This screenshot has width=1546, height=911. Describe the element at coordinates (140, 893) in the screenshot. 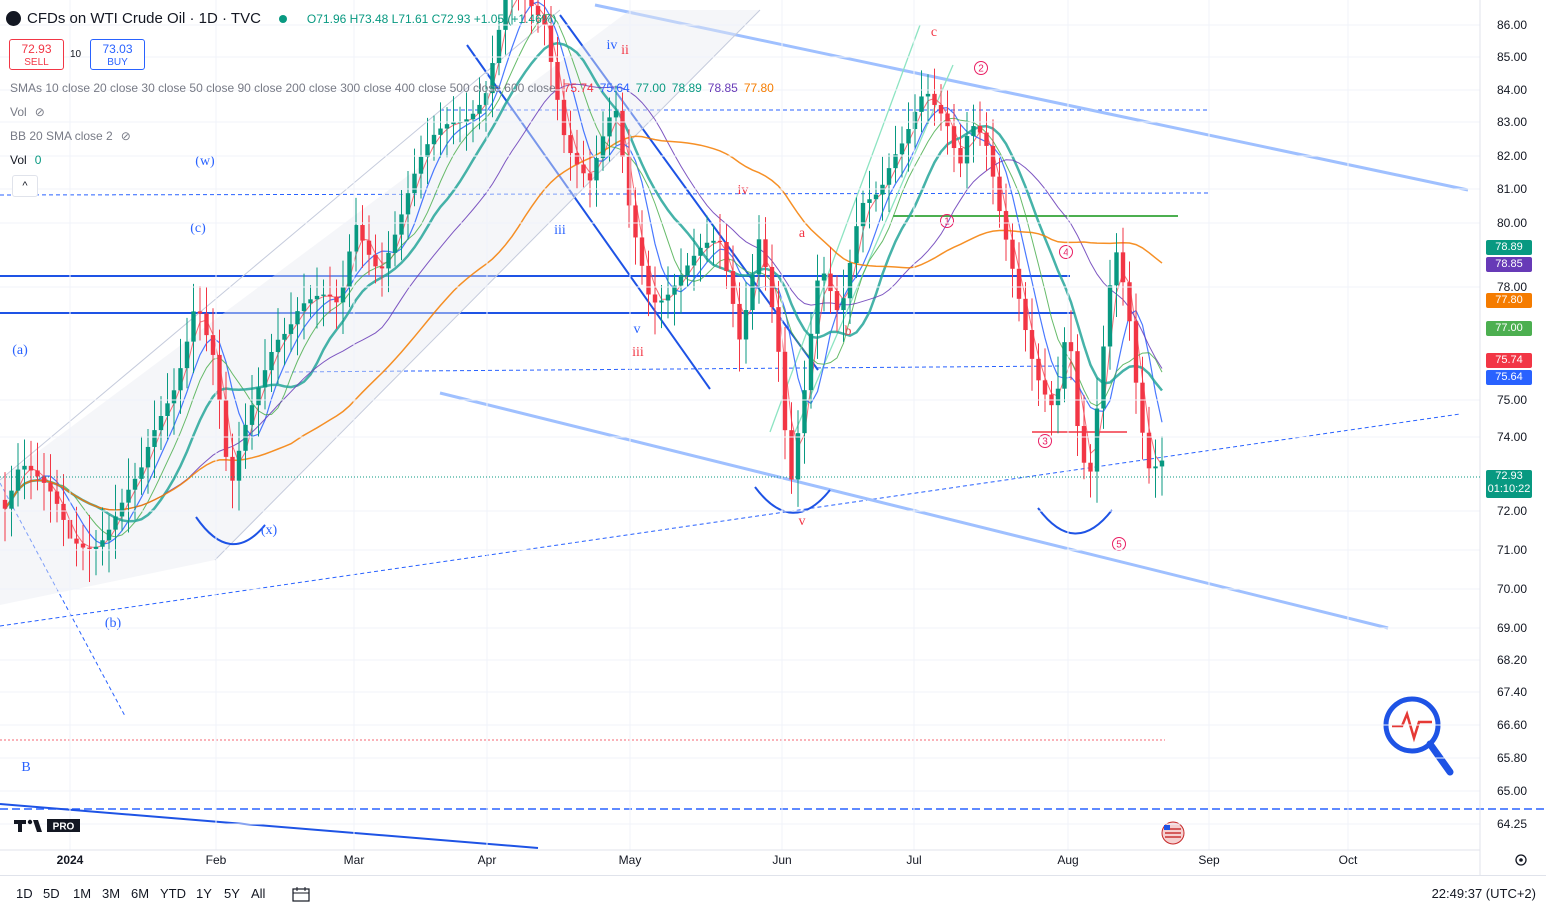

I see `range-button-6m: 6M` at that location.